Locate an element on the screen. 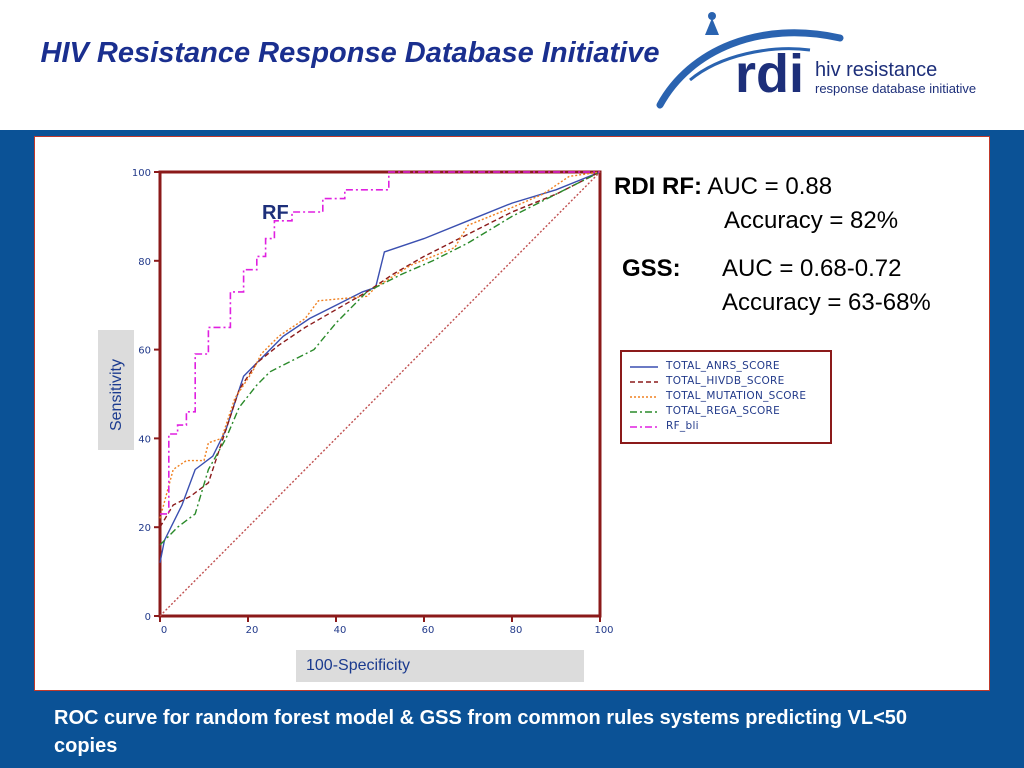 The height and width of the screenshot is (768, 1024). y-tick-label: 100 is located at coordinates (141, 173).